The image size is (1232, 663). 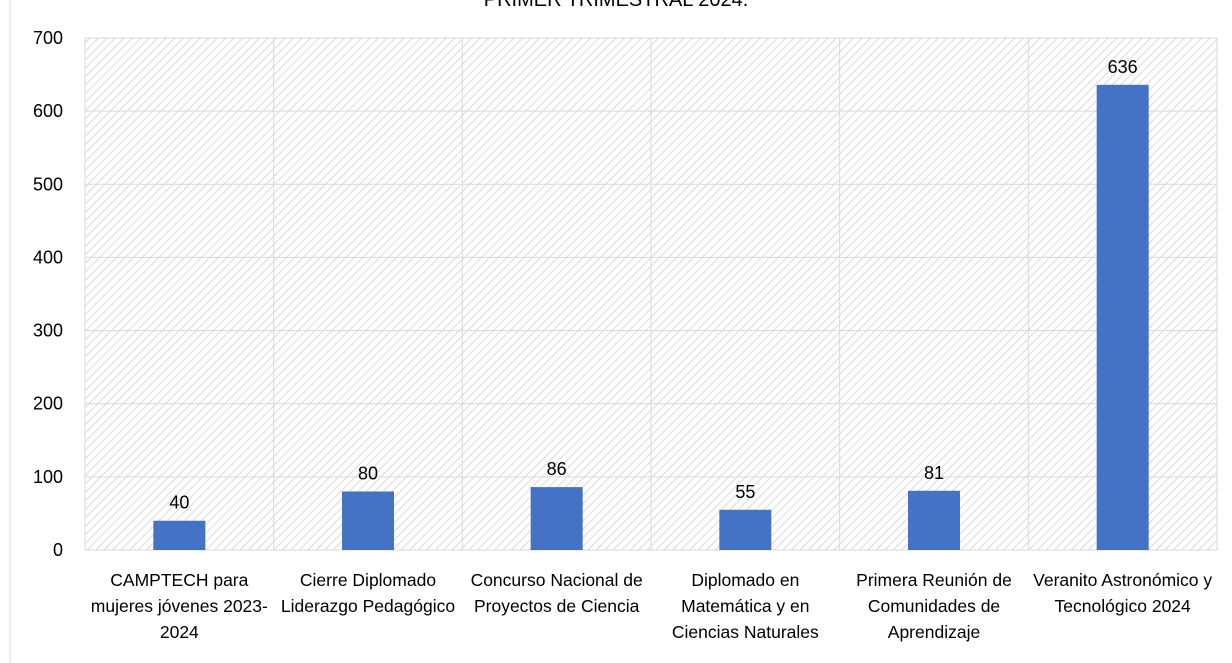 What do you see at coordinates (48, 257) in the screenshot?
I see `y-tick-label: 400` at bounding box center [48, 257].